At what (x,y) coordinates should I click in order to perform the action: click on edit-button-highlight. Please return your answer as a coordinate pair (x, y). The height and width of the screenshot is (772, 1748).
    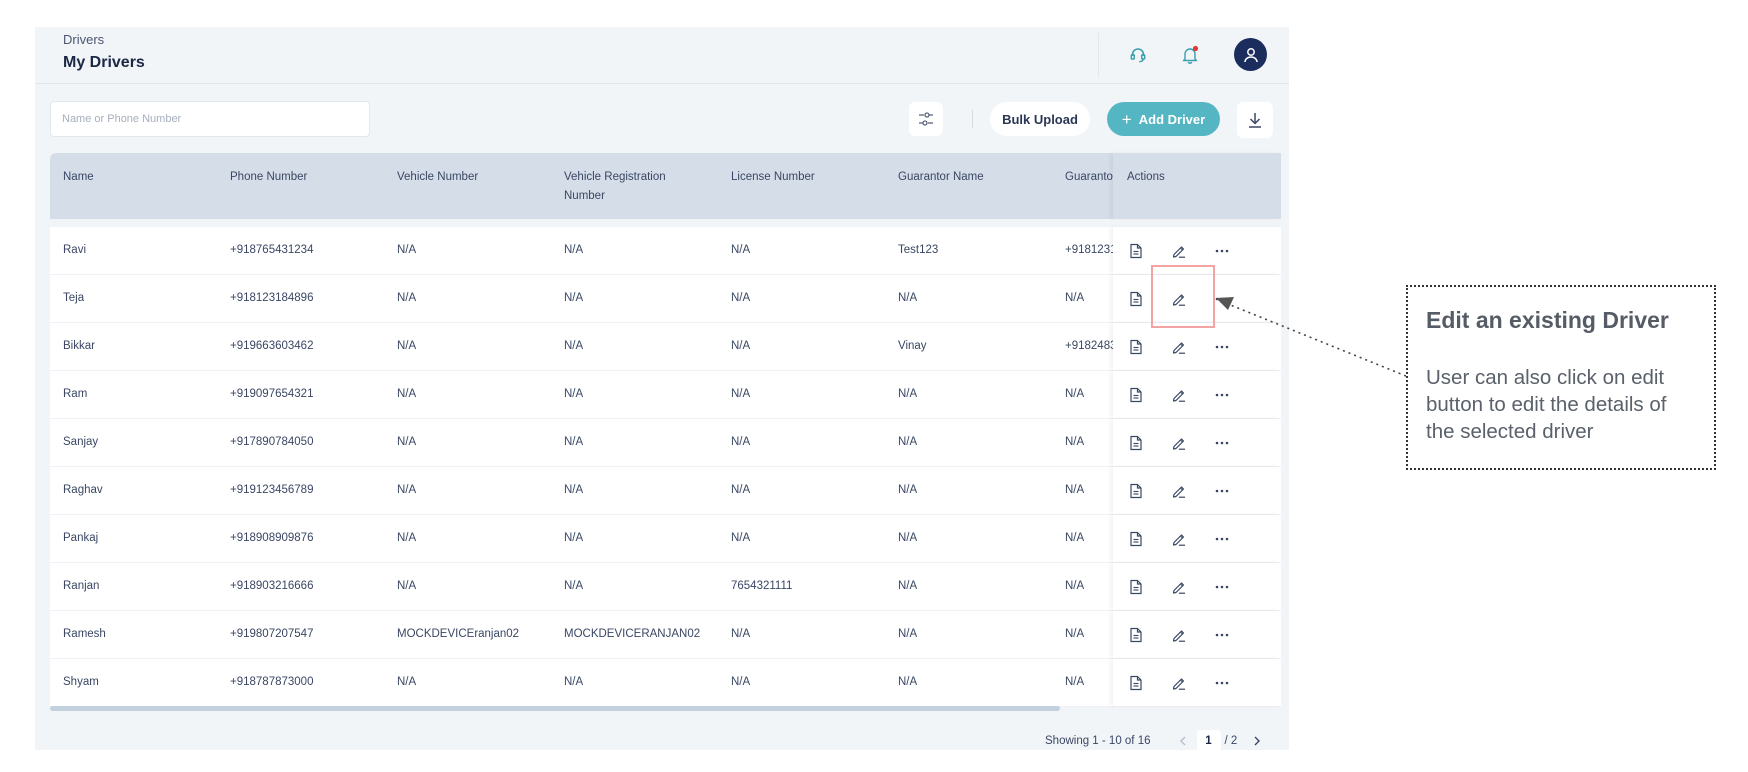
    Looking at the image, I should click on (1183, 296).